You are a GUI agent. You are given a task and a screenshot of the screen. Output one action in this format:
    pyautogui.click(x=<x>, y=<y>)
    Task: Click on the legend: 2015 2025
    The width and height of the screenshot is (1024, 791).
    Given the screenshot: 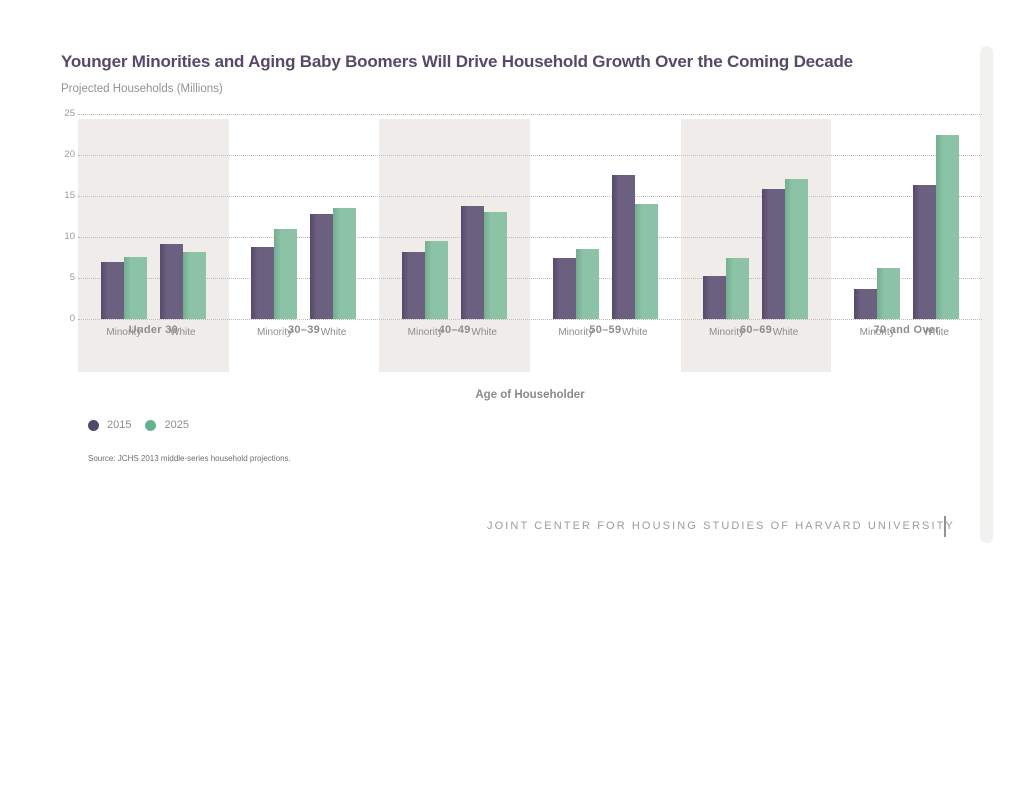 What is the action you would take?
    pyautogui.click(x=138, y=425)
    